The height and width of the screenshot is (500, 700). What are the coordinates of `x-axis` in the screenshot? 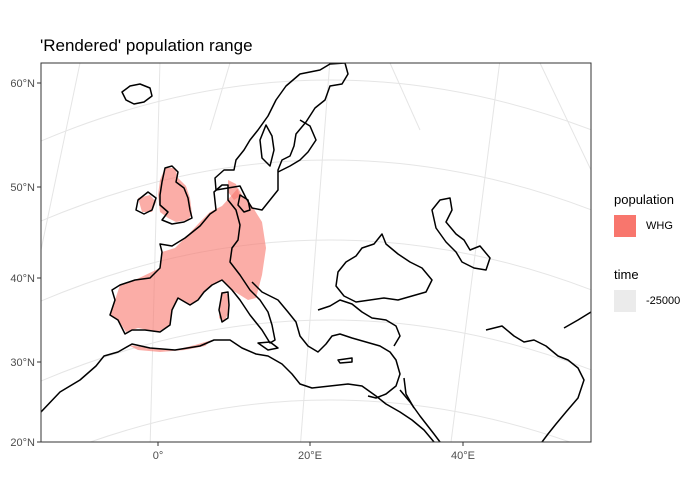 It's located at (310, 444).